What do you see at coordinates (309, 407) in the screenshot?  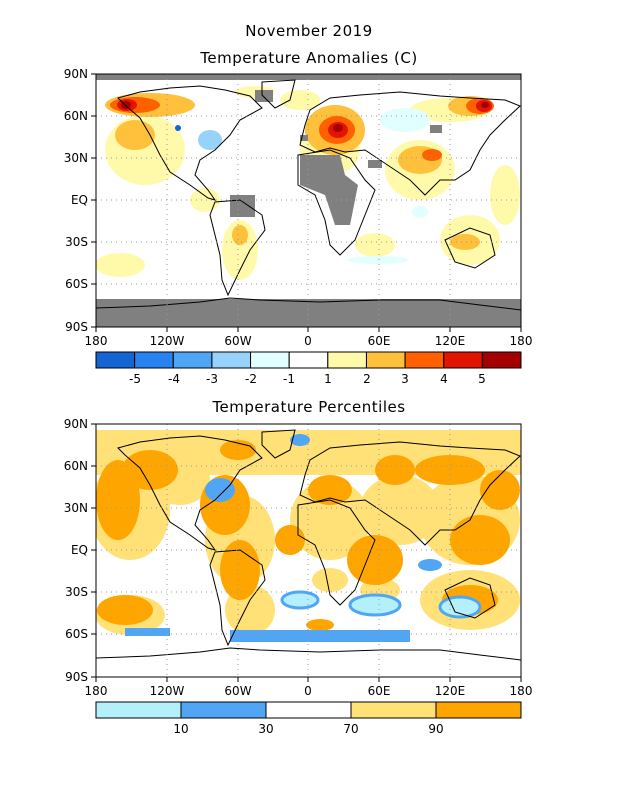 I see `percentile-map-title: Temperature Percentiles` at bounding box center [309, 407].